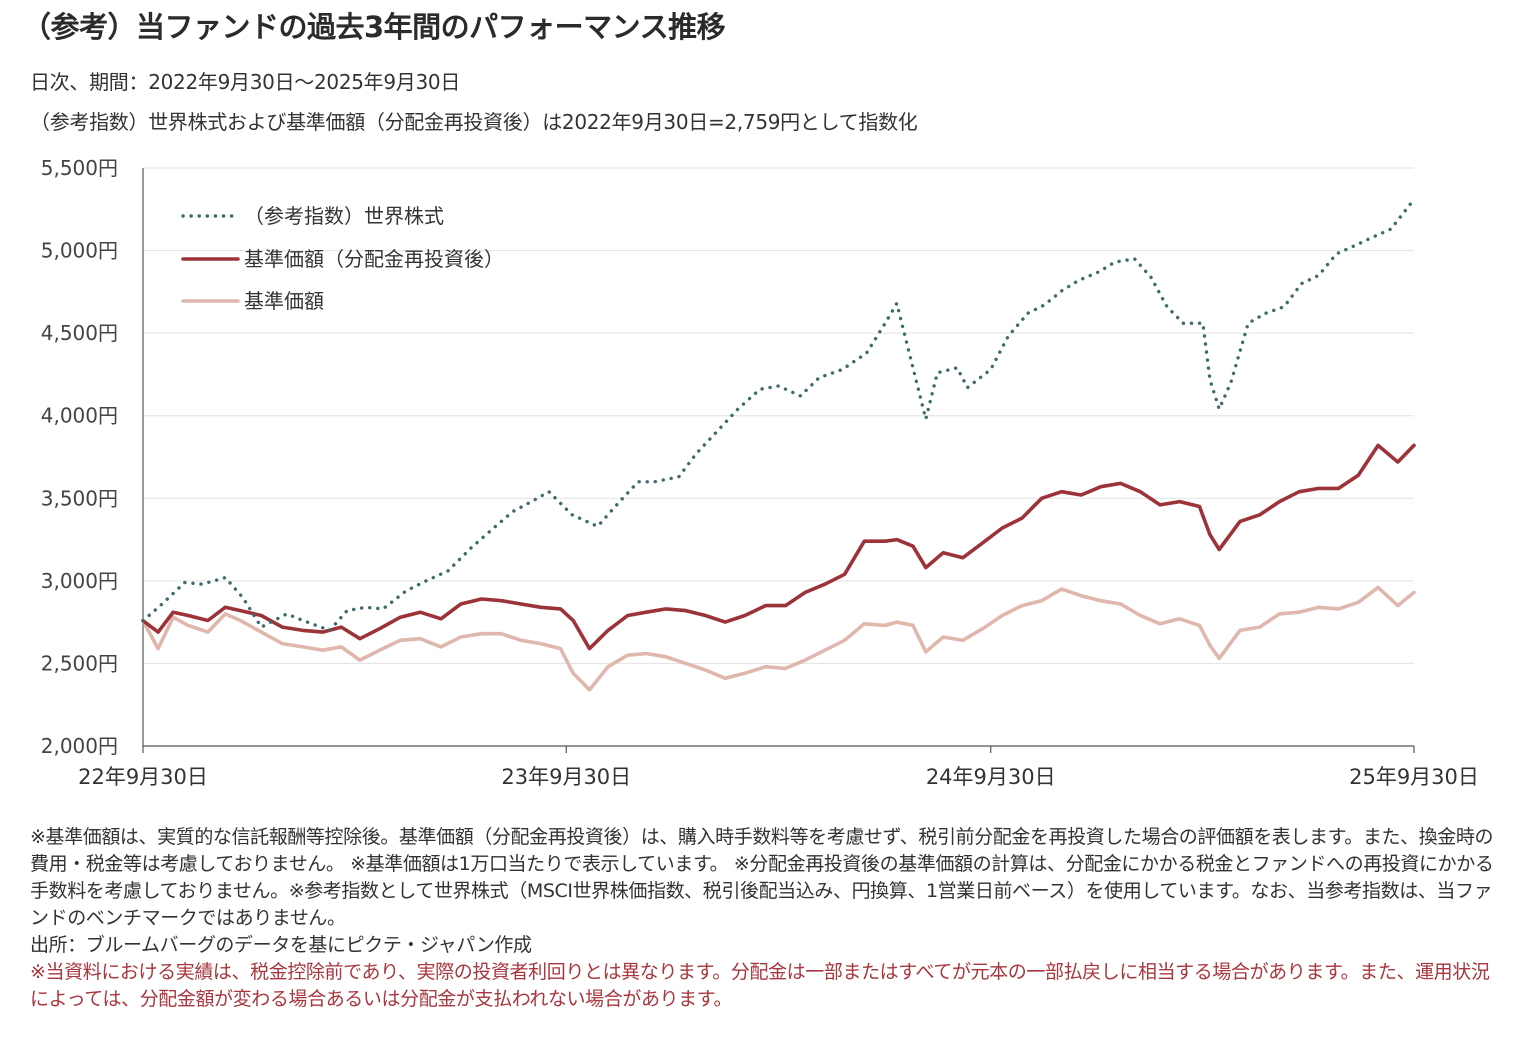 The width and height of the screenshot is (1521, 1055). I want to click on y-tick-label: 5,500円, so click(79, 168).